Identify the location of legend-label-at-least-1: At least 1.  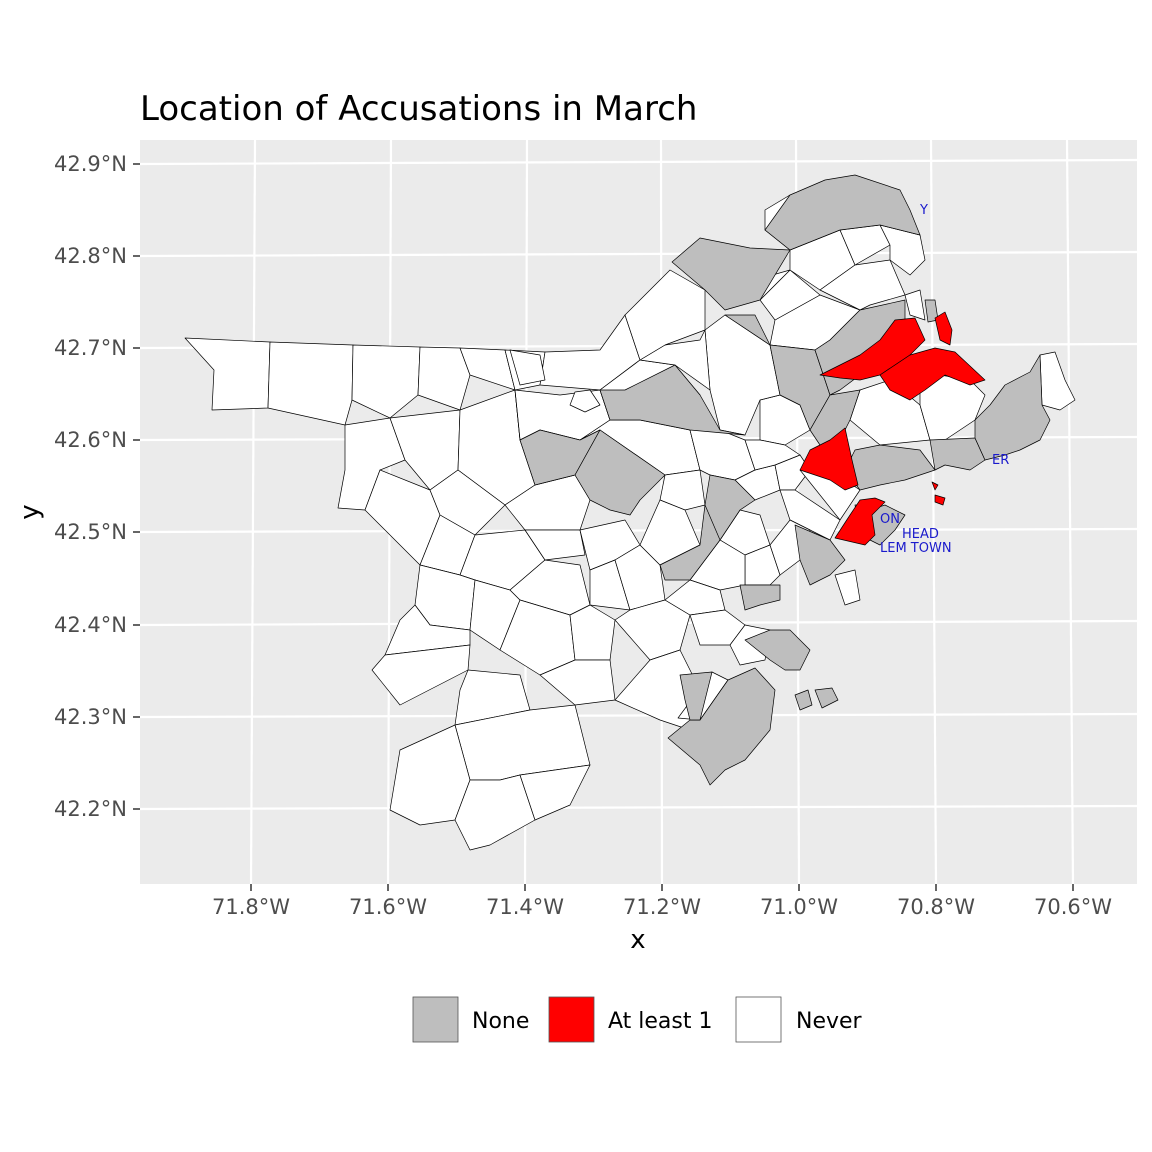
(660, 1021).